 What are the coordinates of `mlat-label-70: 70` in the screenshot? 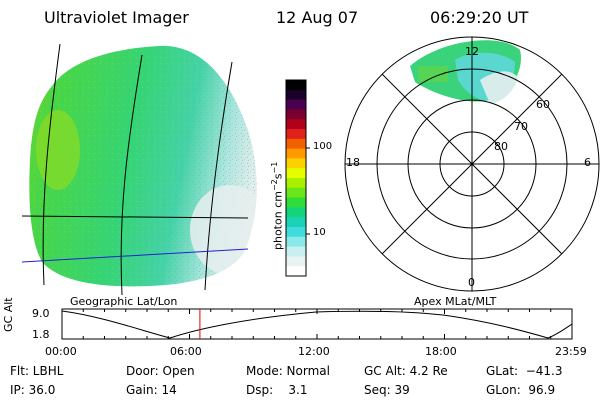 It's located at (521, 126).